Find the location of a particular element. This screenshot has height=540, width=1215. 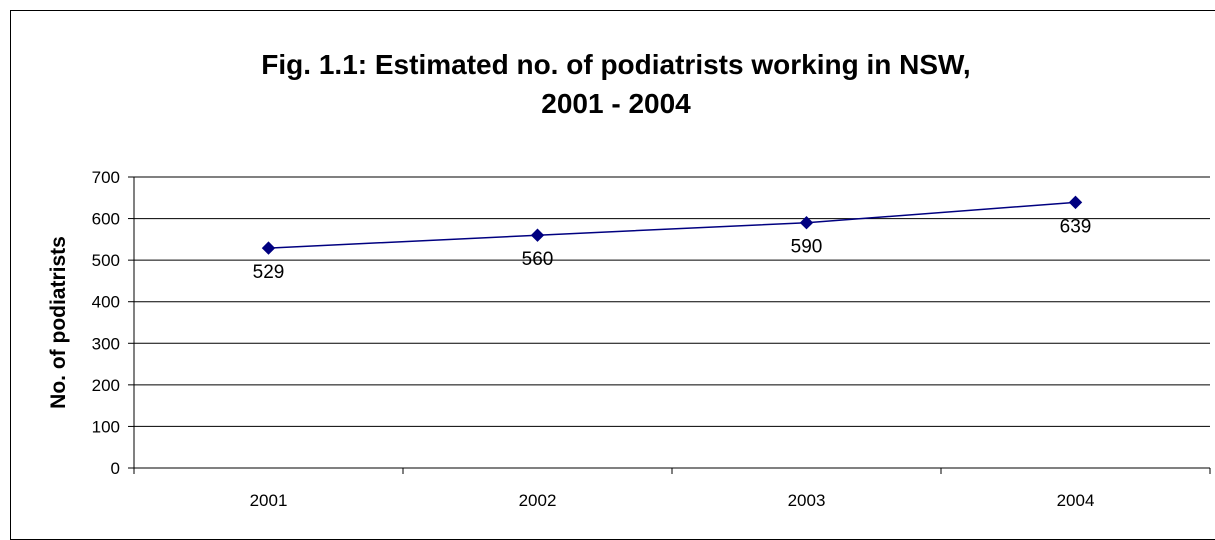

y-tick-labels: 0 100 200 300 400 500 600 700 is located at coordinates (106, 323).